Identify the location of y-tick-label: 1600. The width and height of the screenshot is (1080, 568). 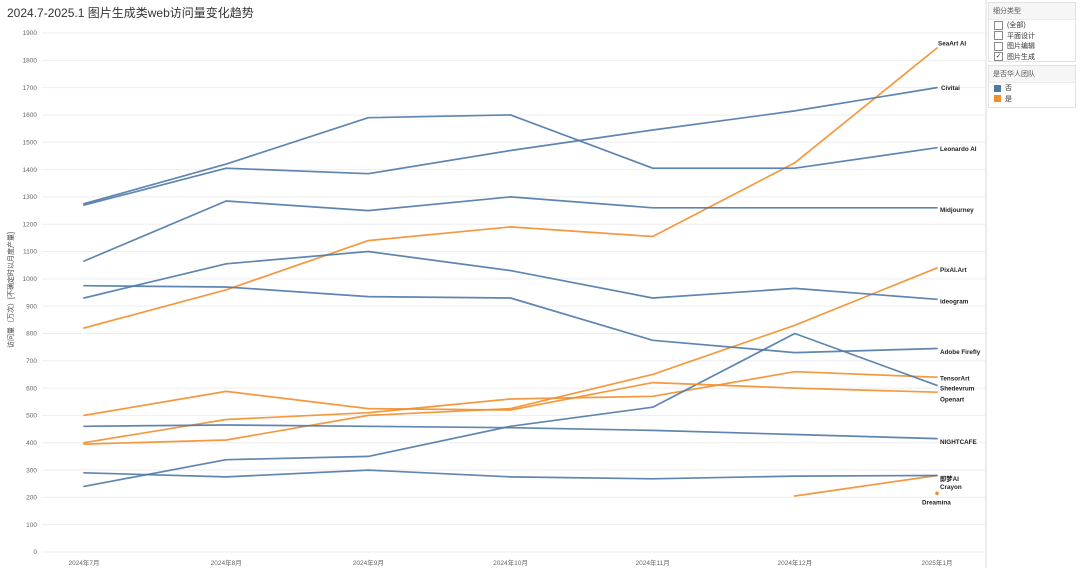
(30, 115).